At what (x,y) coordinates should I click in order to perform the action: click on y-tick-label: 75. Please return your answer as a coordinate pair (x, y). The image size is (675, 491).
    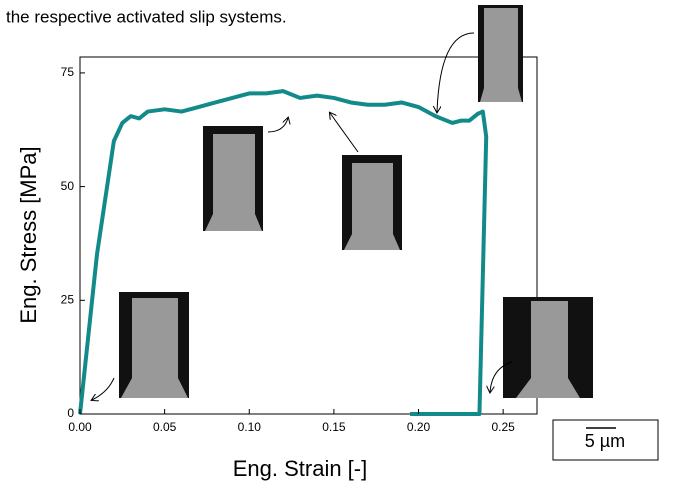
    Looking at the image, I should click on (68, 72).